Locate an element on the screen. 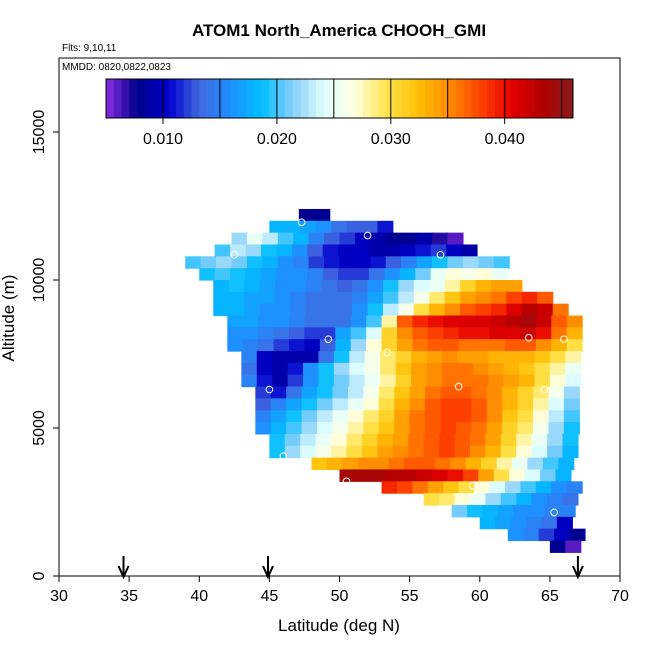 This screenshot has height=650, width=650. x-tick-label: 55 is located at coordinates (410, 596).